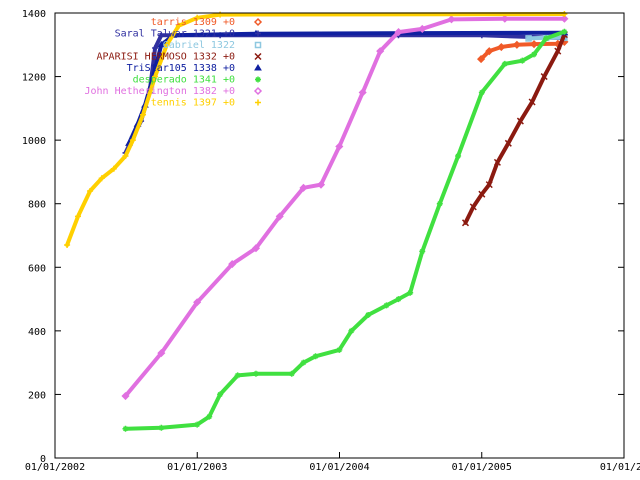 The height and width of the screenshot is (480, 640). Describe the element at coordinates (199, 45) in the screenshot. I see `legend-entry: Gabriel 1322` at that location.